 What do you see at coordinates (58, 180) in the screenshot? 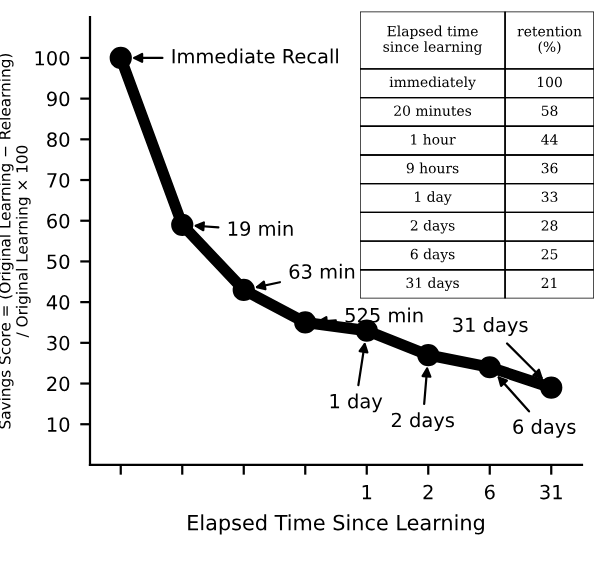
I see `y-tick-label: 70` at bounding box center [58, 180].